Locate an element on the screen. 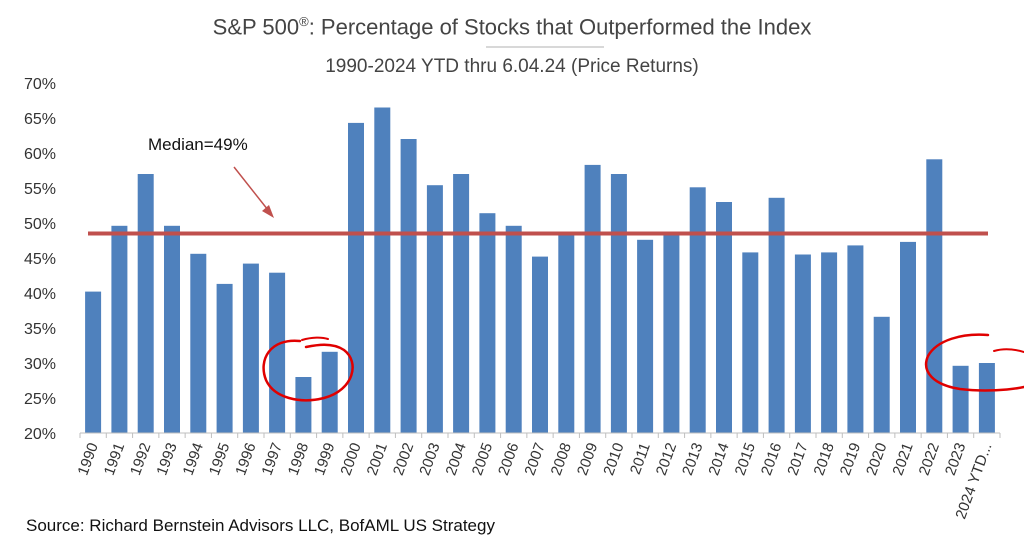  x-tick-label: 2015 is located at coordinates (745, 459).